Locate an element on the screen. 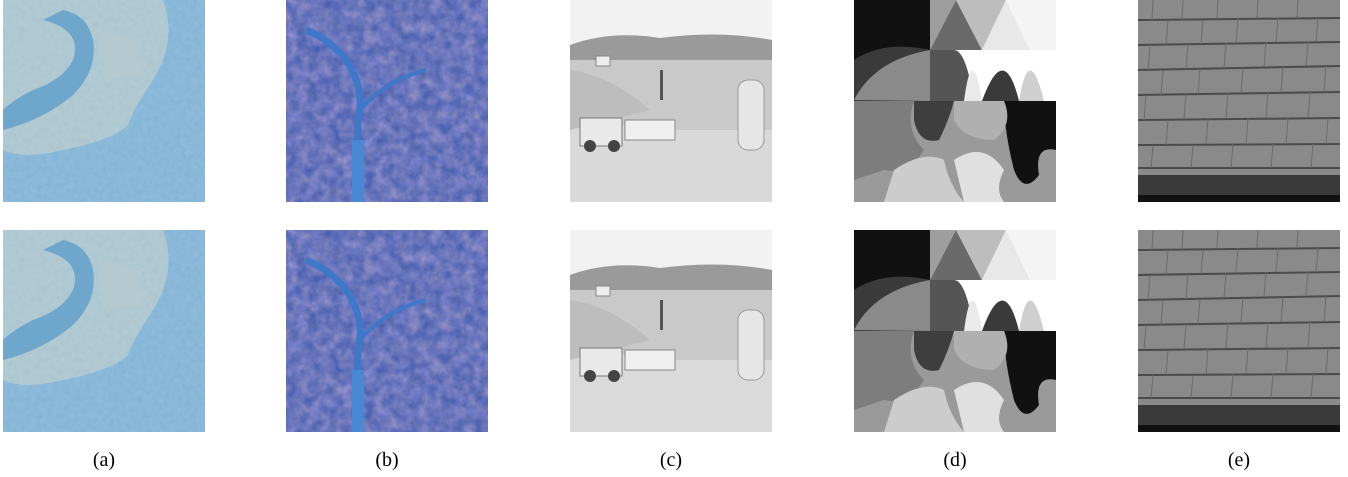 This screenshot has height=477, width=1348. image-e-bottom is located at coordinates (1239, 331).